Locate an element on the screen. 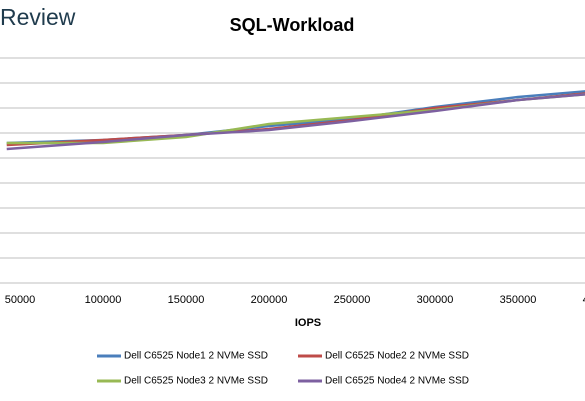 The width and height of the screenshot is (585, 401). legend-label: Dell C6525 Node2 2 NVMe SSD is located at coordinates (397, 356).